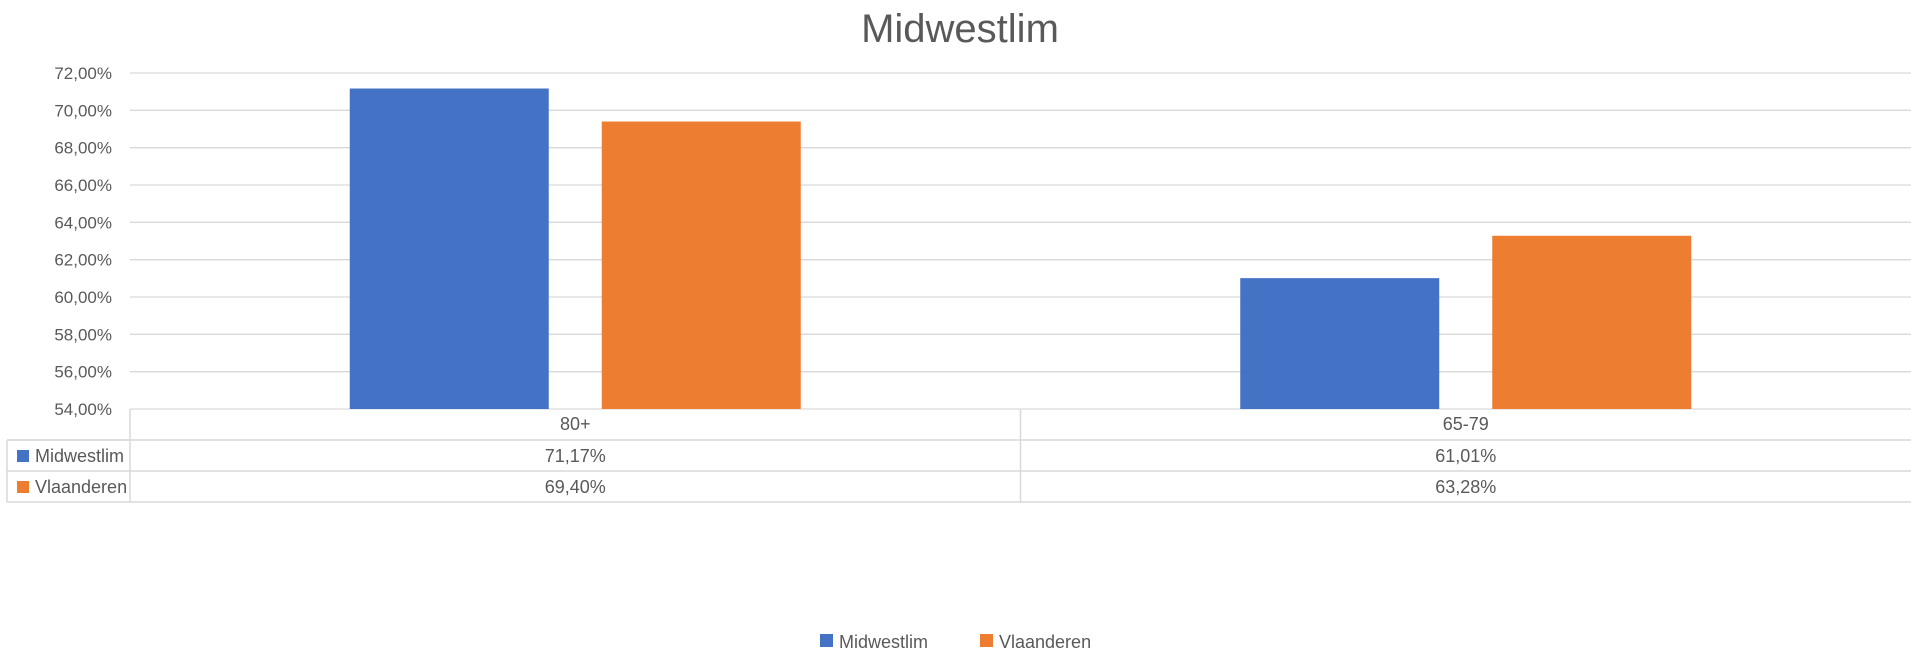  Describe the element at coordinates (83, 334) in the screenshot. I see `y-tick-label: 58,00%` at that location.